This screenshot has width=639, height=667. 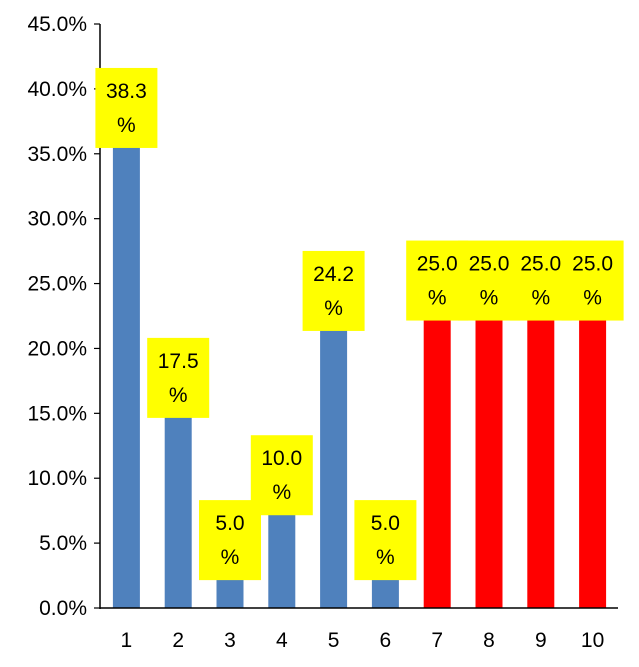 I want to click on data-label: 17.5%, so click(x=178, y=377).